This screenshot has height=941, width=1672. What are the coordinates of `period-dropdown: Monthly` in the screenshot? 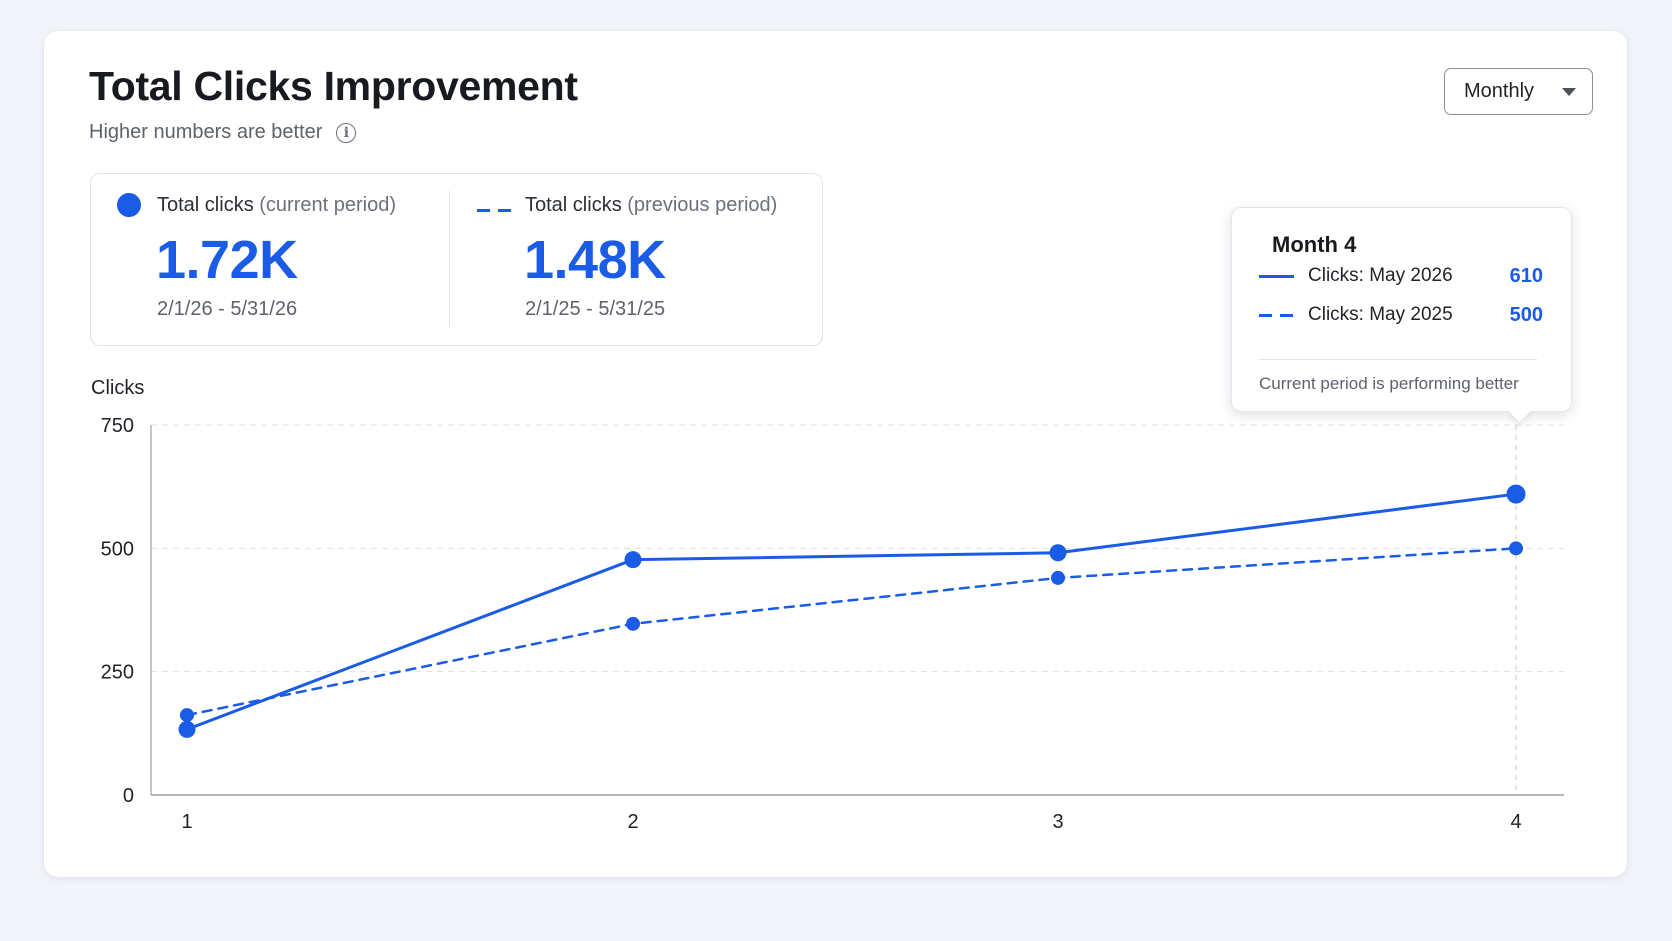 It's located at (1518, 91).